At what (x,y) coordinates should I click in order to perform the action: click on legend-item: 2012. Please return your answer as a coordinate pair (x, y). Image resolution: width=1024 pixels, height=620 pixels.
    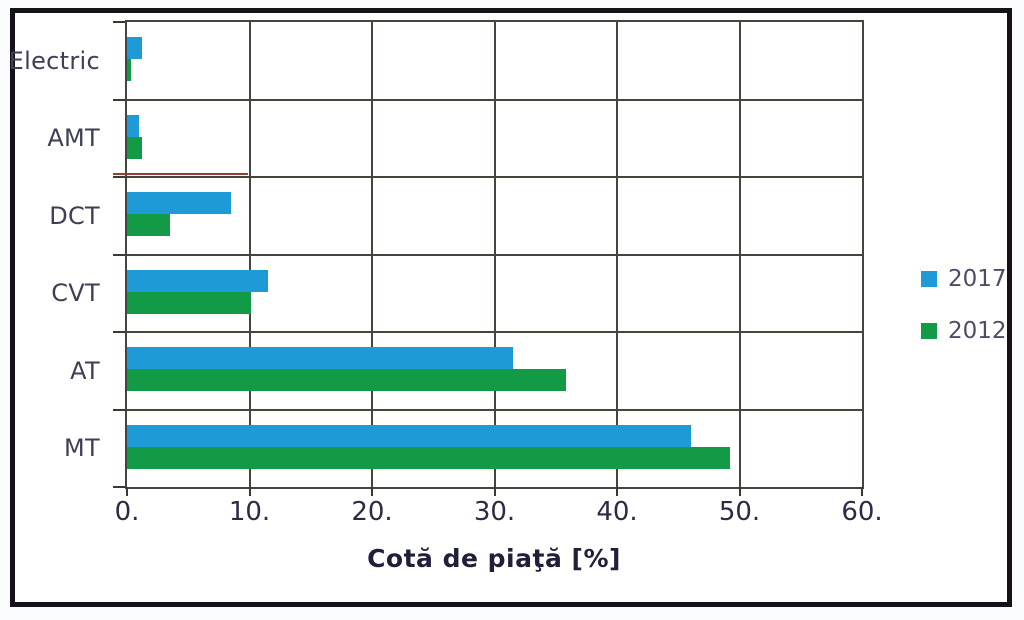
    Looking at the image, I should click on (964, 331).